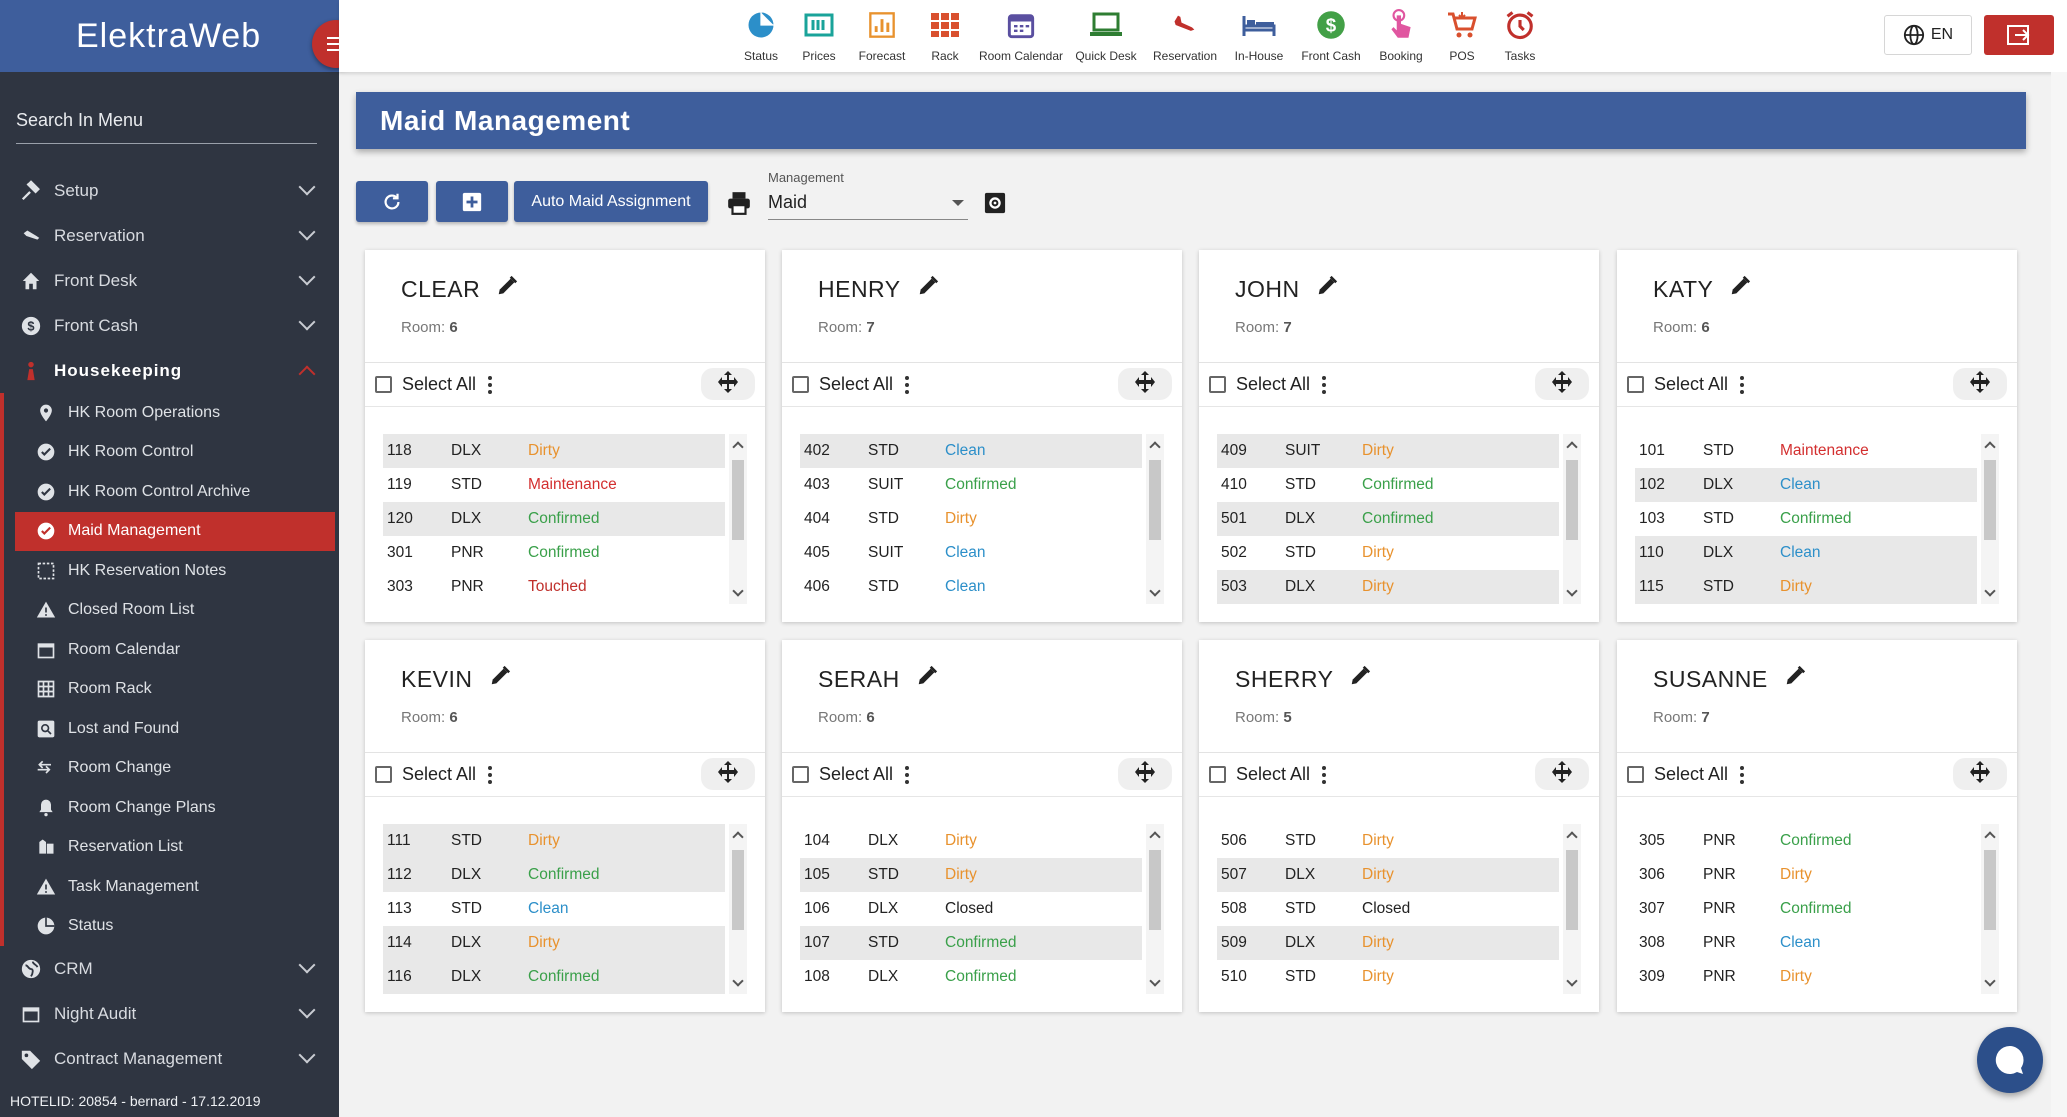 The width and height of the screenshot is (2067, 1117). I want to click on sidebar-item-night-audit: Night Audit, so click(169, 1013).